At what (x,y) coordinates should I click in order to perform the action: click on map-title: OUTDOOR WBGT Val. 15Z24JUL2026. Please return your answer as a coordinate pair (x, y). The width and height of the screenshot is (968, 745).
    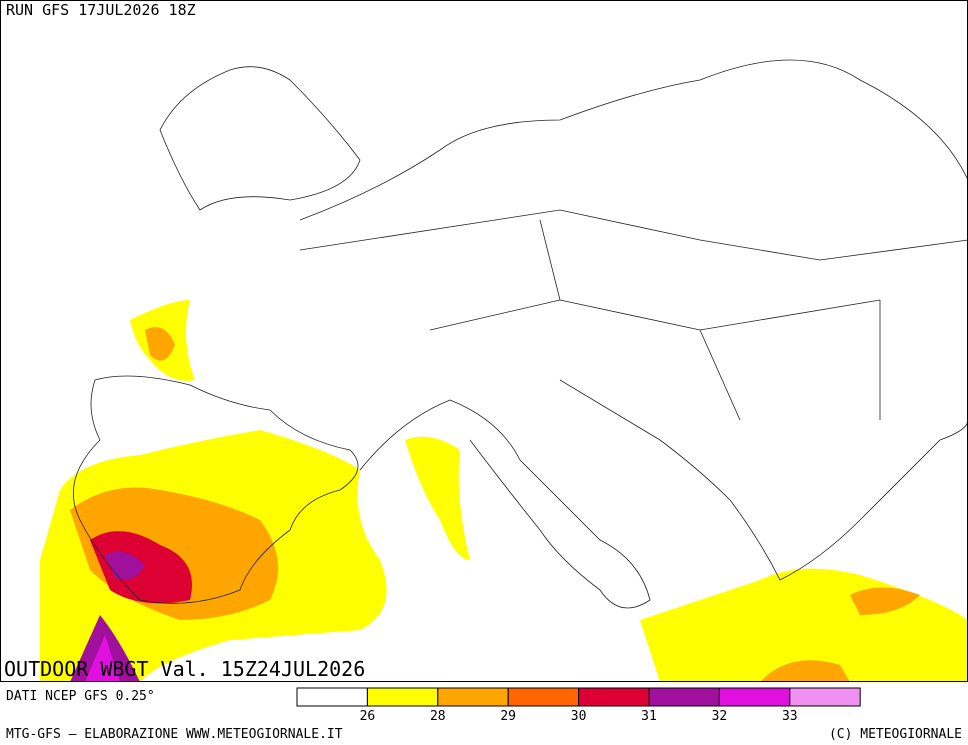
    Looking at the image, I should click on (184, 669).